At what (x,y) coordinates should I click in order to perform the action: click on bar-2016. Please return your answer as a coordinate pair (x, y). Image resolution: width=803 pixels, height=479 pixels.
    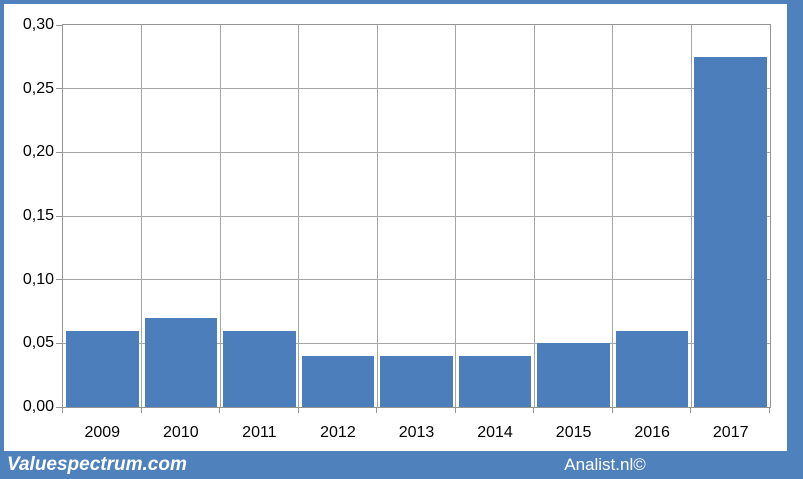
    Looking at the image, I should click on (652, 368).